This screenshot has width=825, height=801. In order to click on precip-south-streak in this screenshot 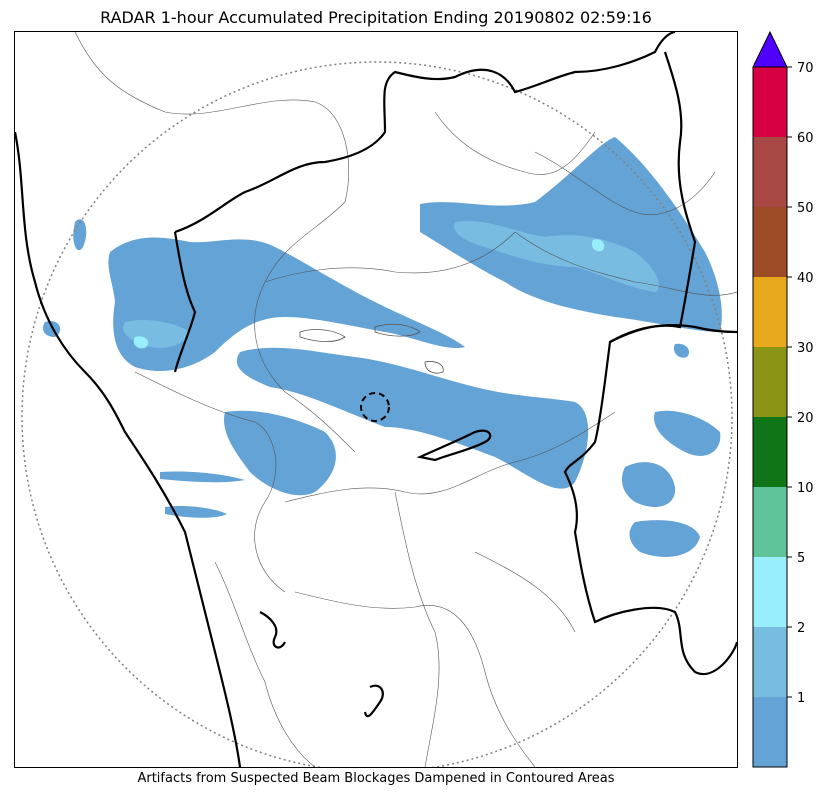, I will do `click(202, 494)`.